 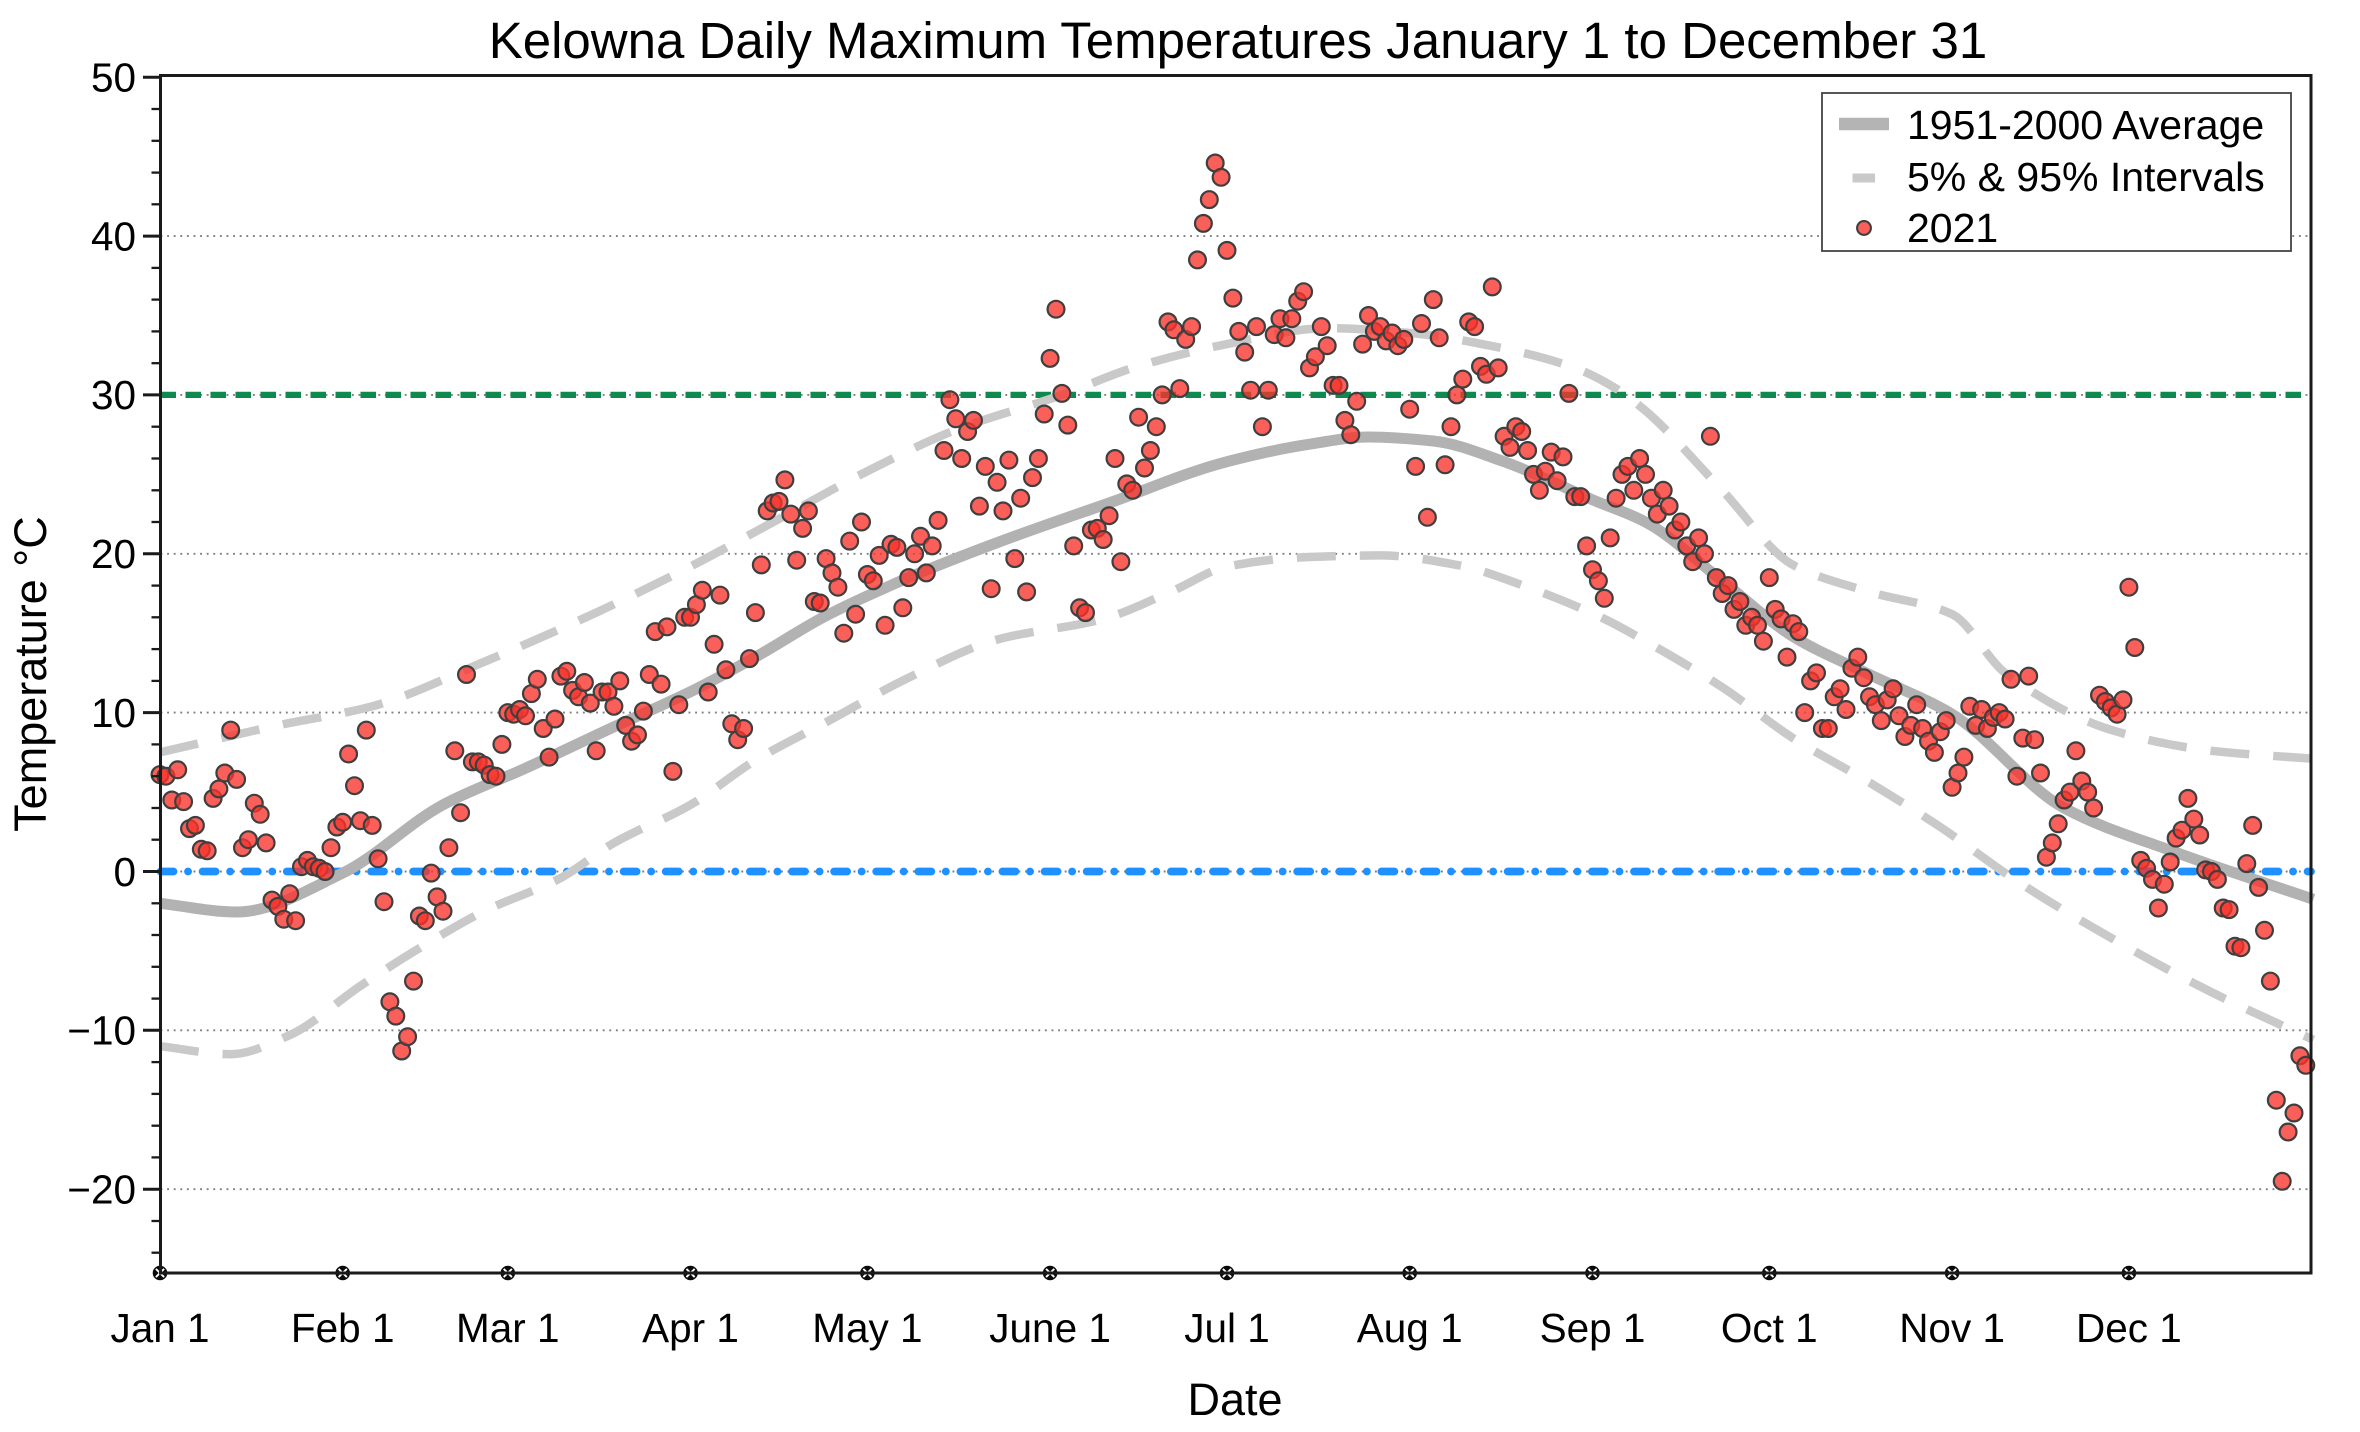 I want to click on svg-text: June 1, so click(x=1050, y=1328).